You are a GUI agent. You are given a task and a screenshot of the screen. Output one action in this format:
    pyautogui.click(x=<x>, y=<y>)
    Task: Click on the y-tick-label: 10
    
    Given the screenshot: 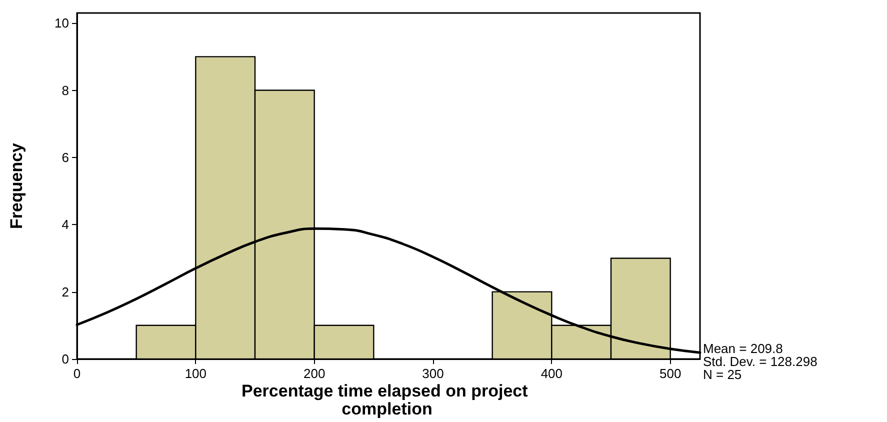 What is the action you would take?
    pyautogui.click(x=61, y=23)
    